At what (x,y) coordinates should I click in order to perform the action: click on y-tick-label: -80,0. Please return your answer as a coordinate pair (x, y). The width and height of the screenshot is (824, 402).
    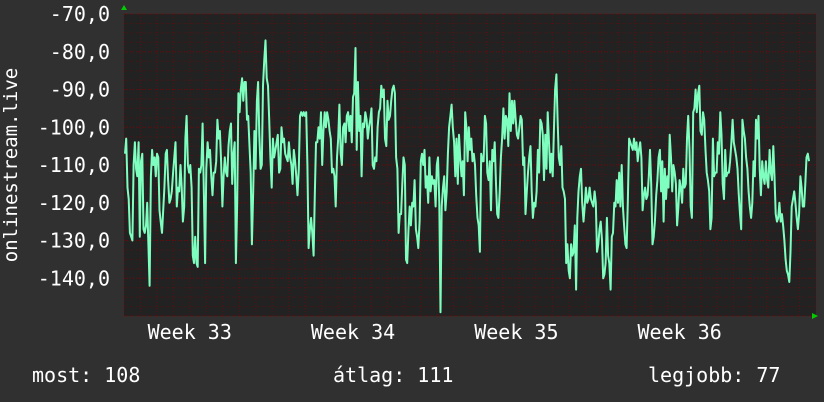
    Looking at the image, I should click on (80, 52).